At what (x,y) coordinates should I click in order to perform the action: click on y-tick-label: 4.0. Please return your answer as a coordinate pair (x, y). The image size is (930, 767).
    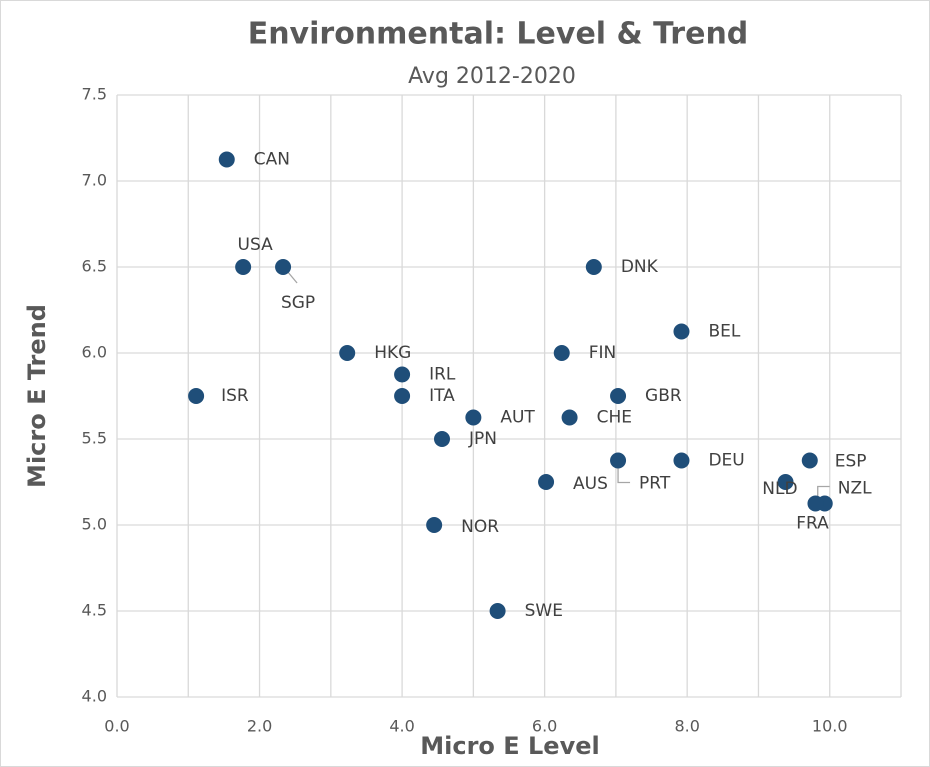
    Looking at the image, I should click on (94, 696).